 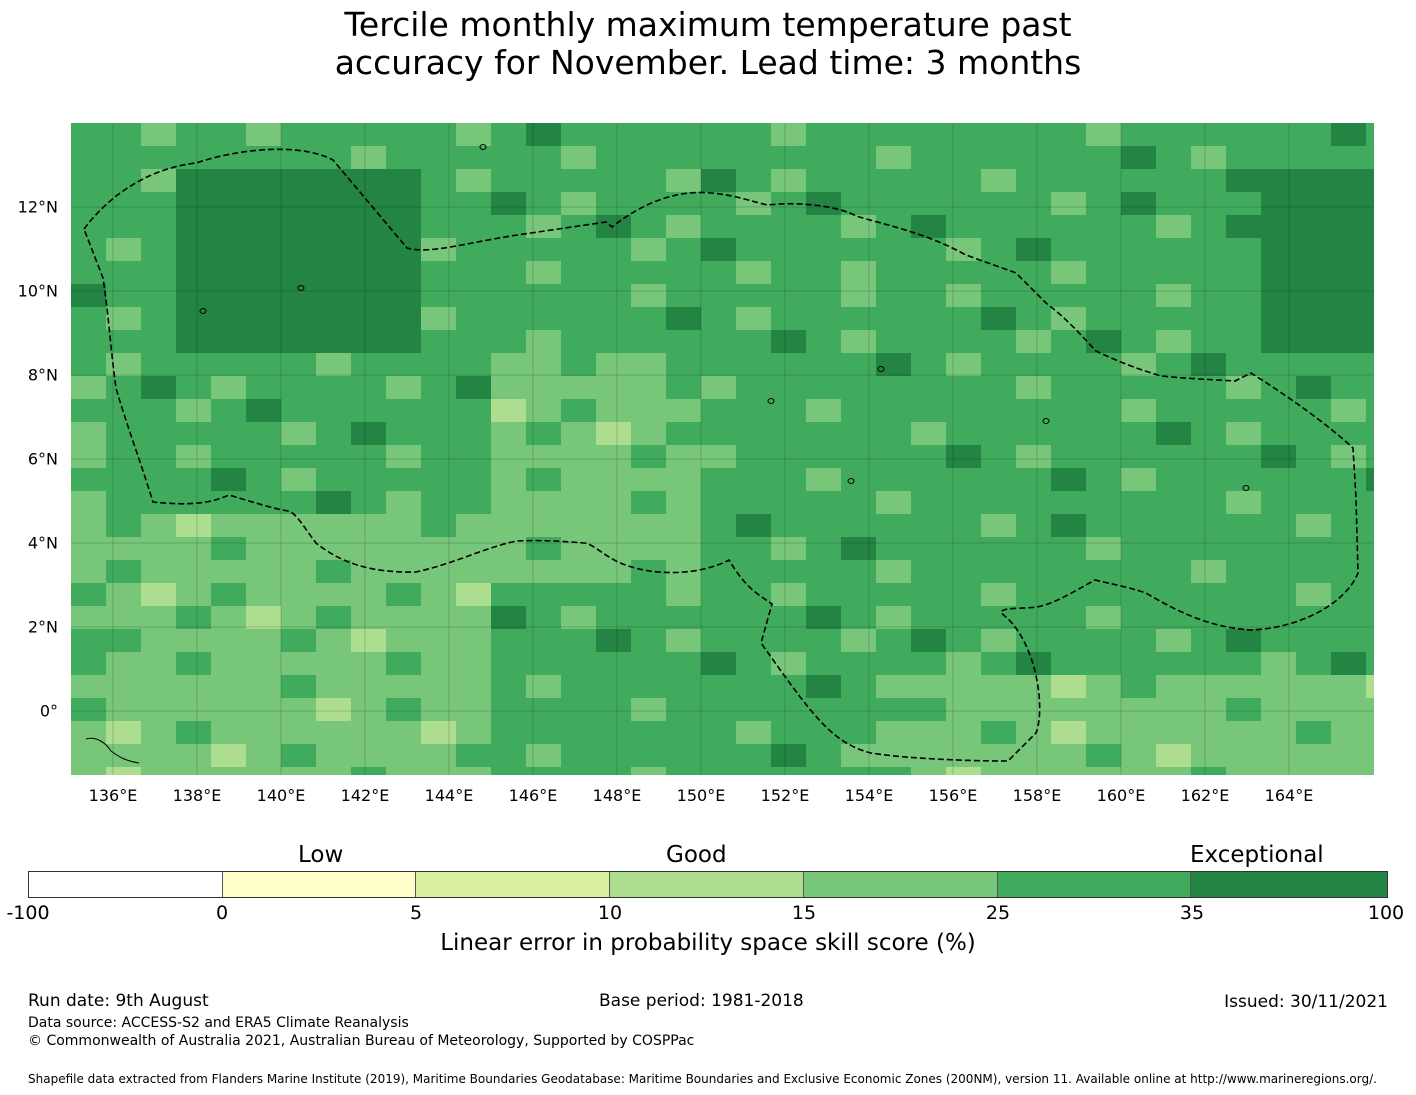 What do you see at coordinates (42, 459) in the screenshot?
I see `lat-label-6n: 6°N` at bounding box center [42, 459].